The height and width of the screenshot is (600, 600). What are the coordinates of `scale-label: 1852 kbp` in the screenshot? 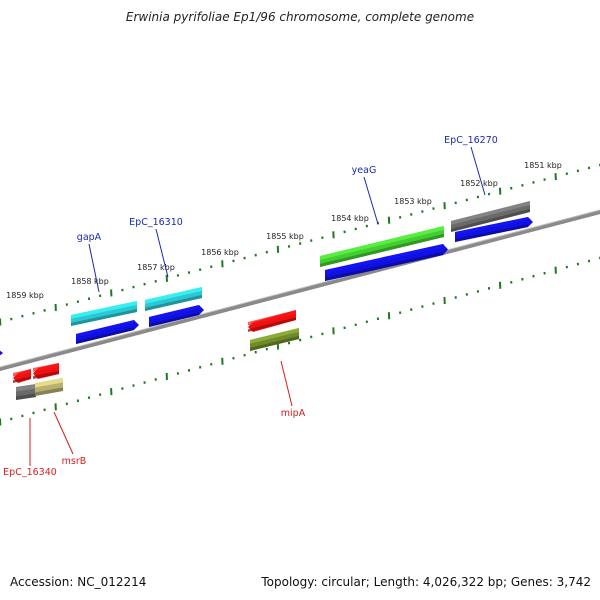 It's located at (479, 183).